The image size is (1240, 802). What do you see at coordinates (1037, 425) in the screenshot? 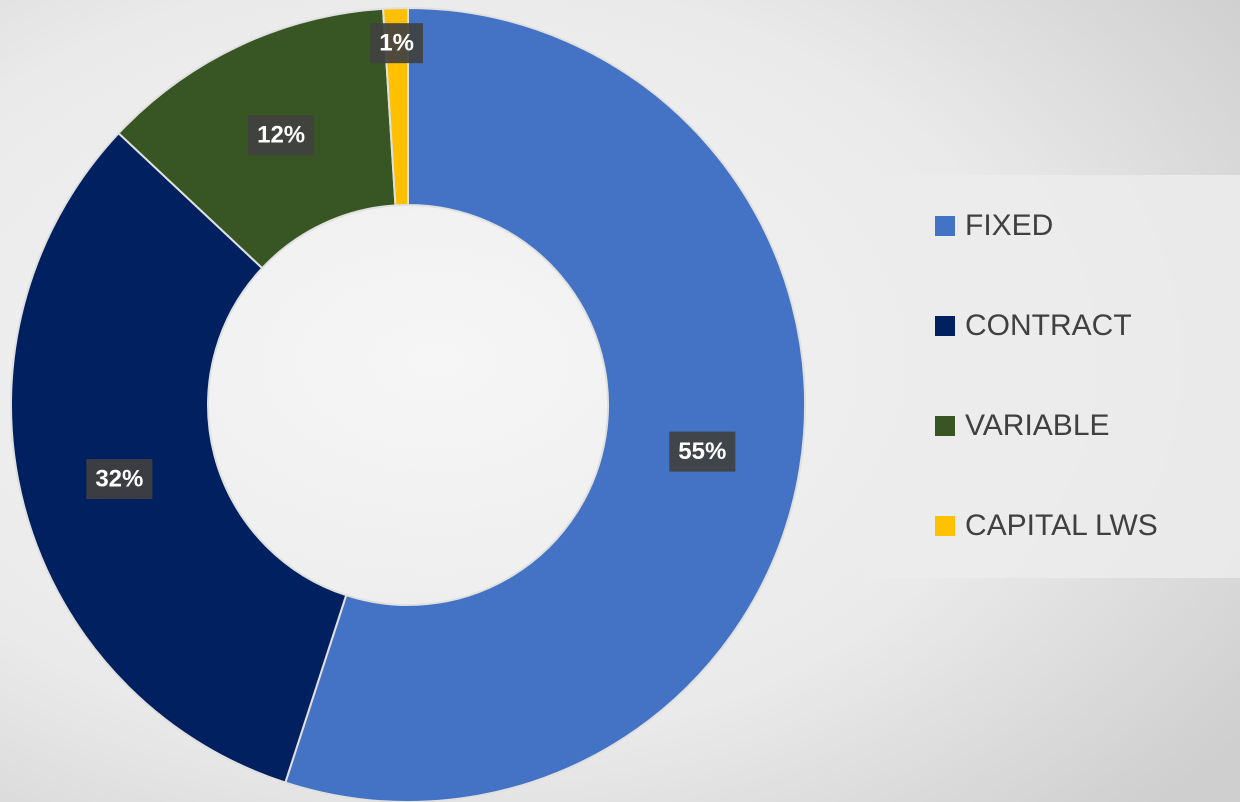
I see `legend-label: VARIABLE` at bounding box center [1037, 425].